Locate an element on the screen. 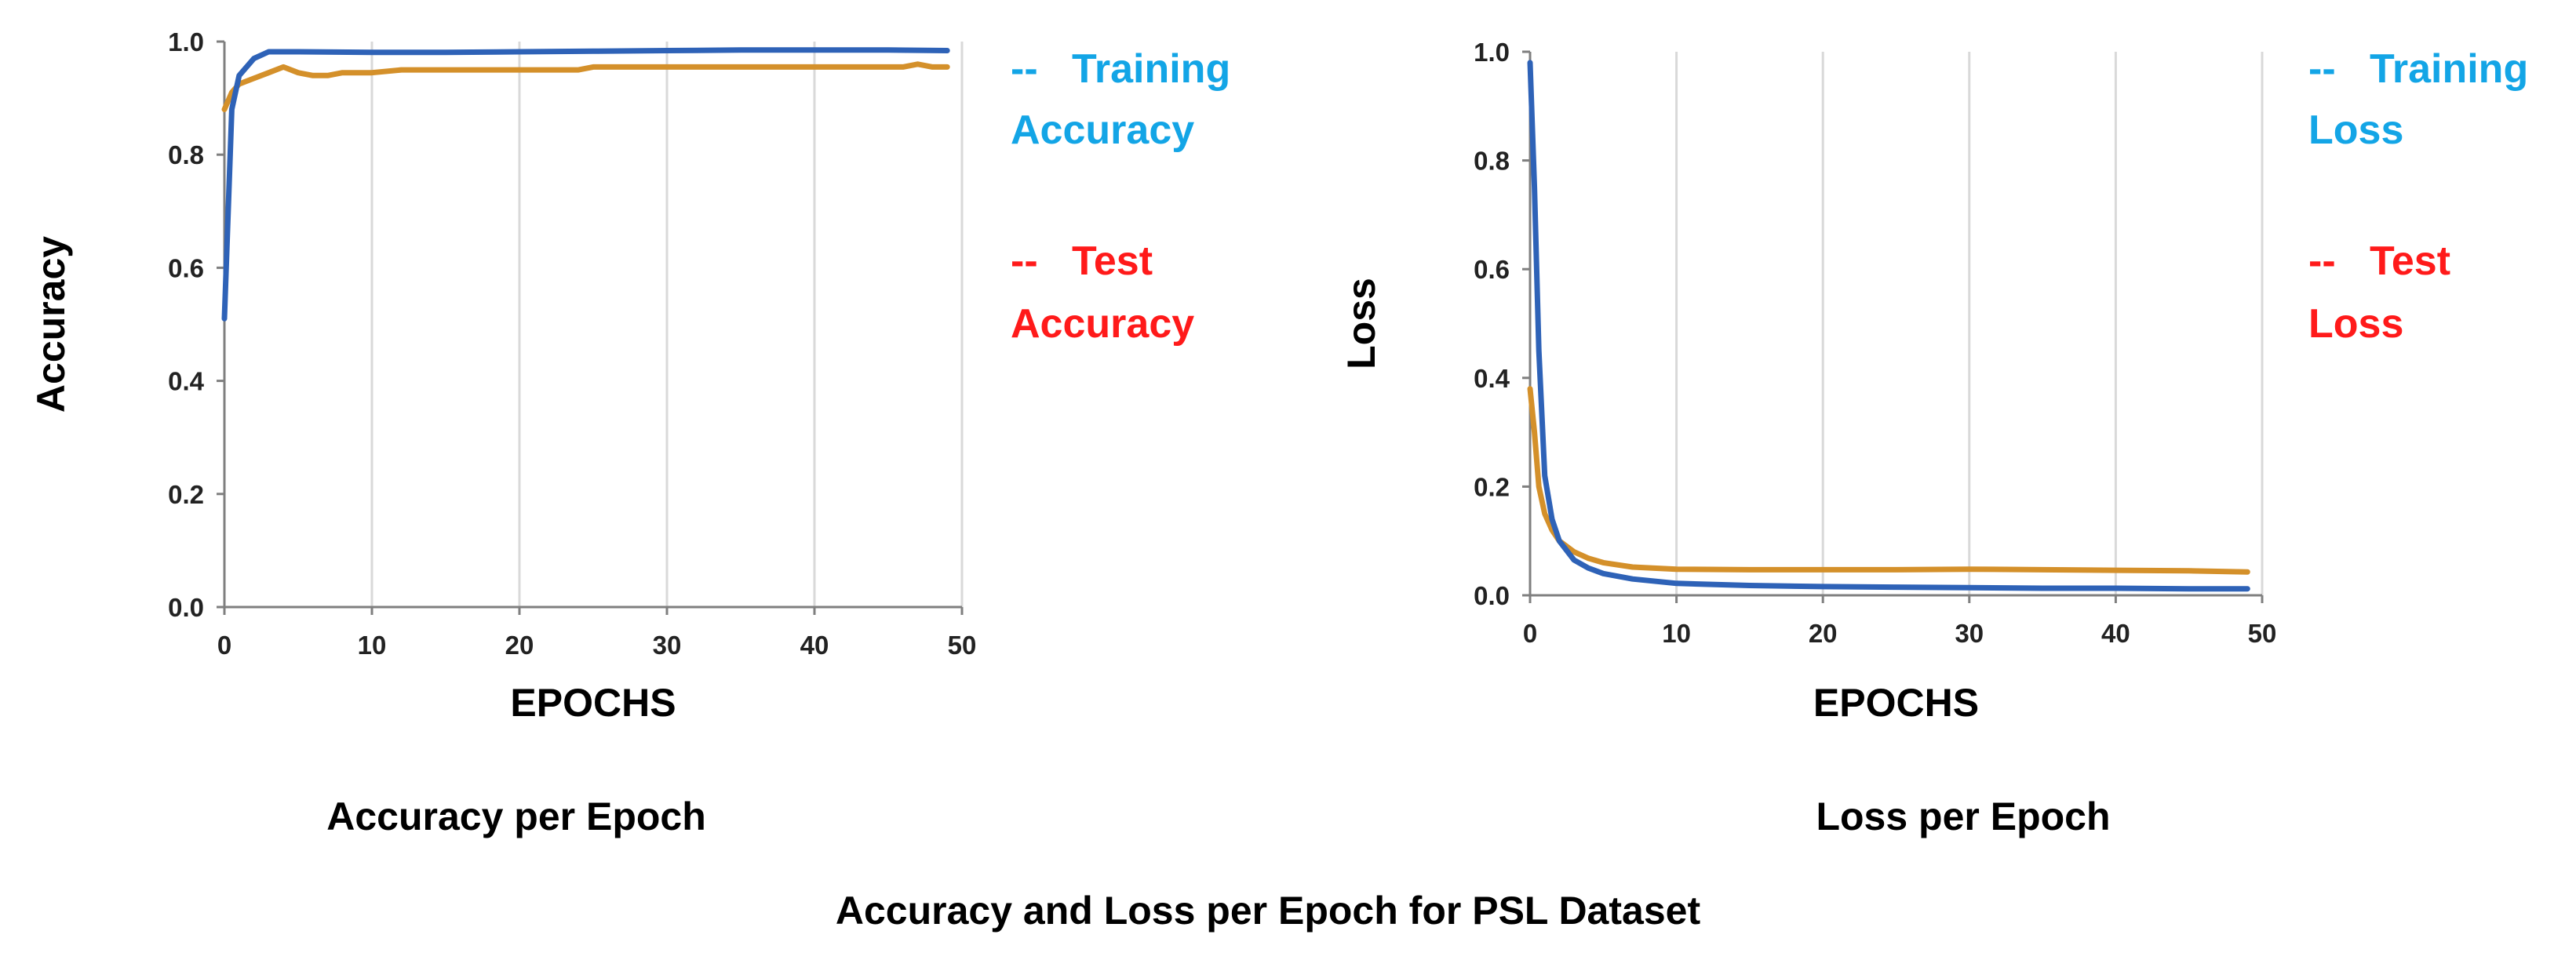  panel-caption: Accuracy per Epoch is located at coordinates (516, 816).